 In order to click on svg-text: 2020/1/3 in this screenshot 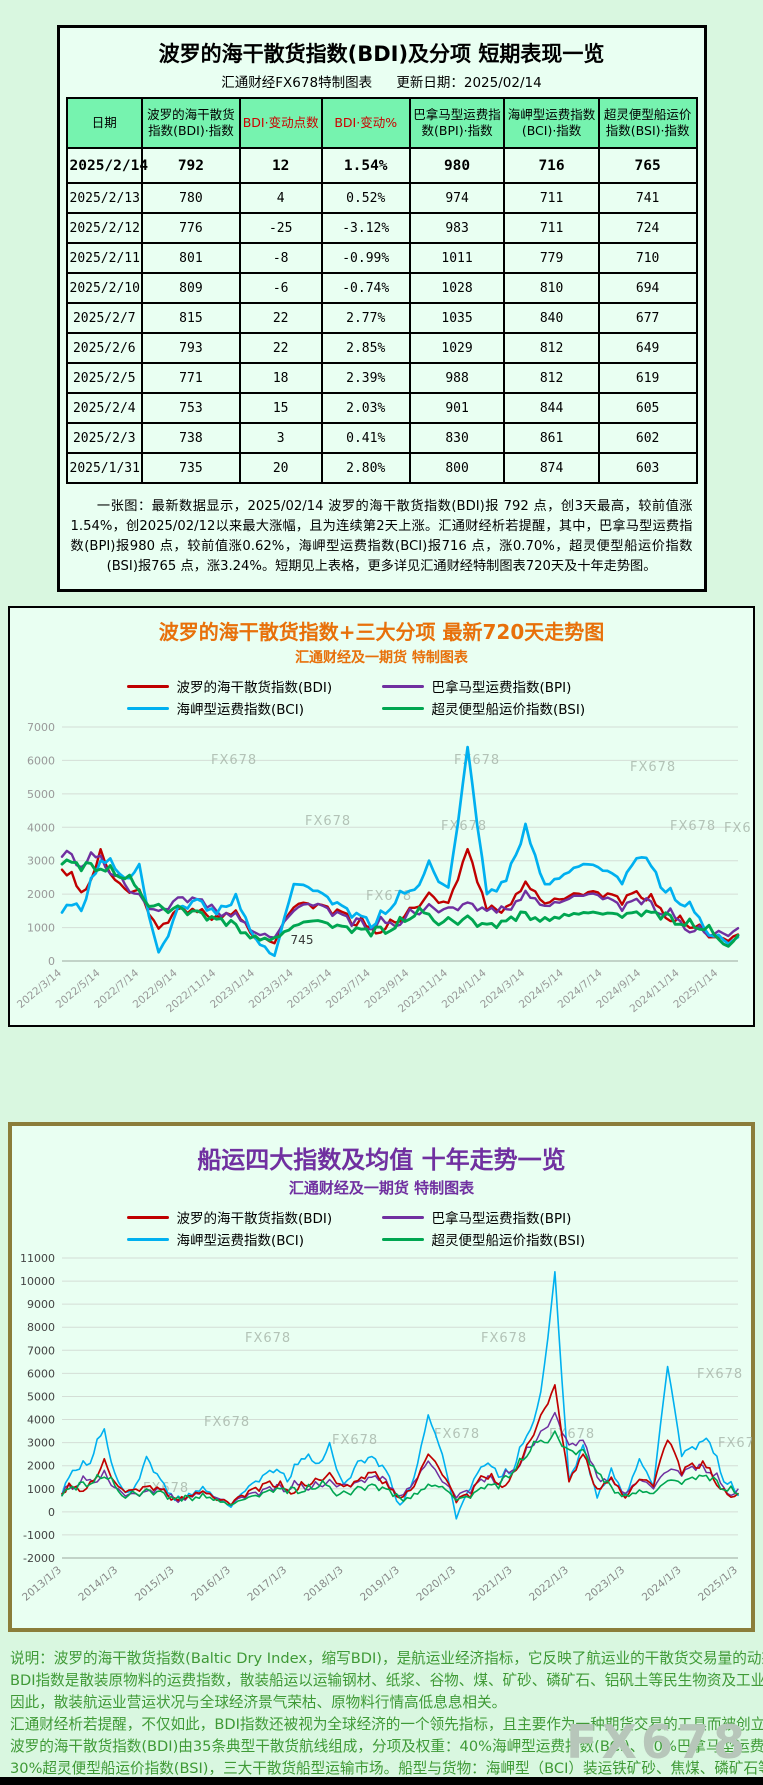, I will do `click(436, 1584)`.